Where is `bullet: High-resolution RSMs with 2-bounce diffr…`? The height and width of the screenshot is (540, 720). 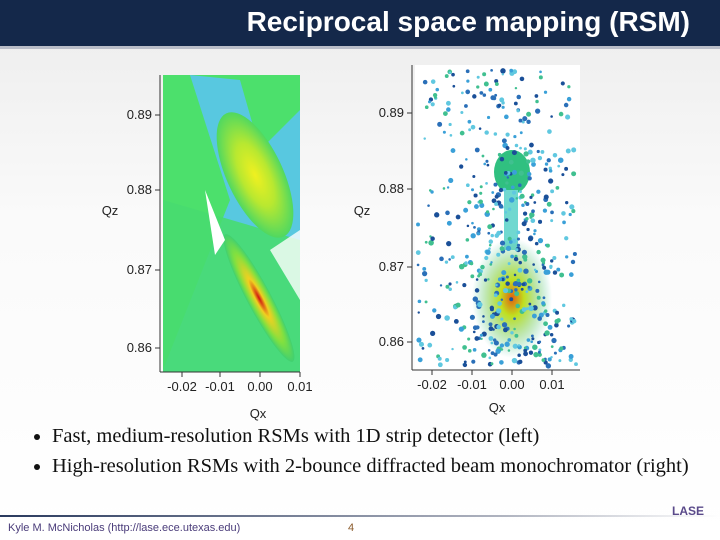 bullet: High-resolution RSMs with 2-bounce diffr… is located at coordinates (372, 466).